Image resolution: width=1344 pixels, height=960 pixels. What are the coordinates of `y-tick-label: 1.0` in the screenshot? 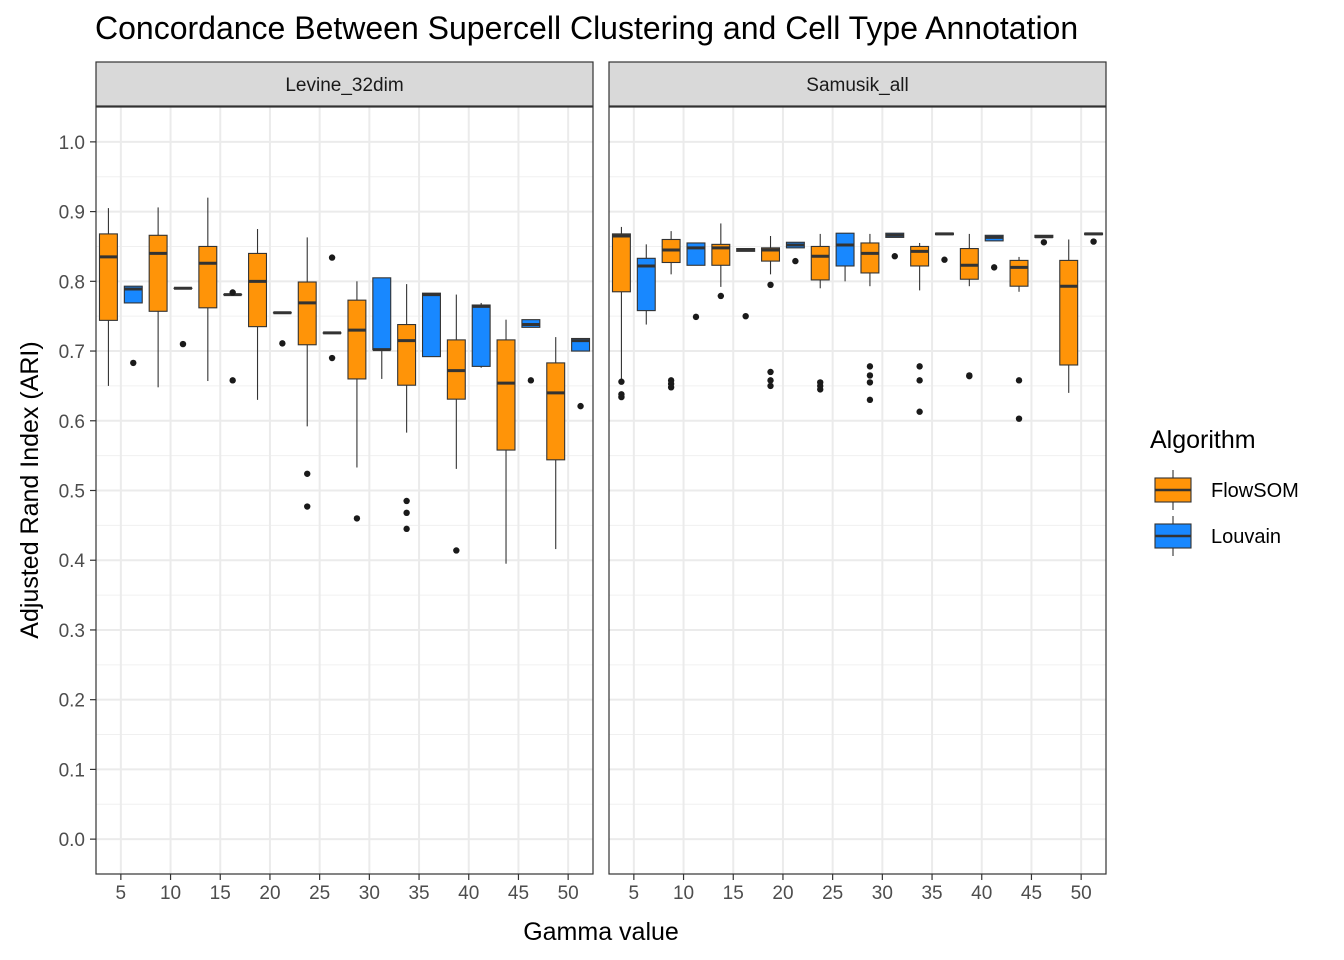 It's located at (72, 143).